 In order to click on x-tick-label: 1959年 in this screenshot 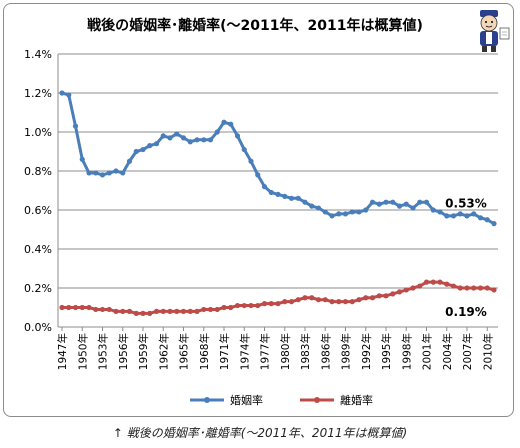, I will do `click(143, 351)`.